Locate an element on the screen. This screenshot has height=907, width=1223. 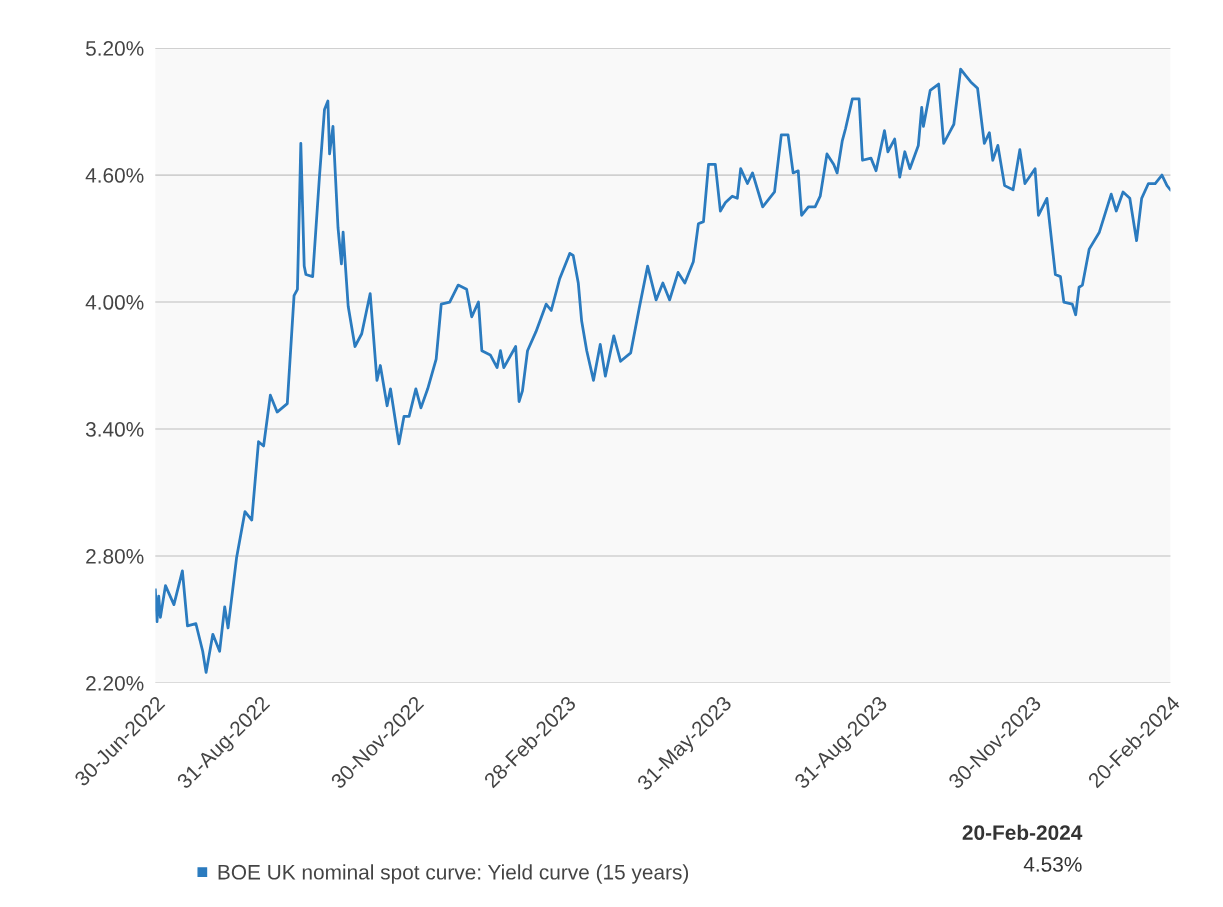
y-tick-label: 2.80% is located at coordinates (115, 556).